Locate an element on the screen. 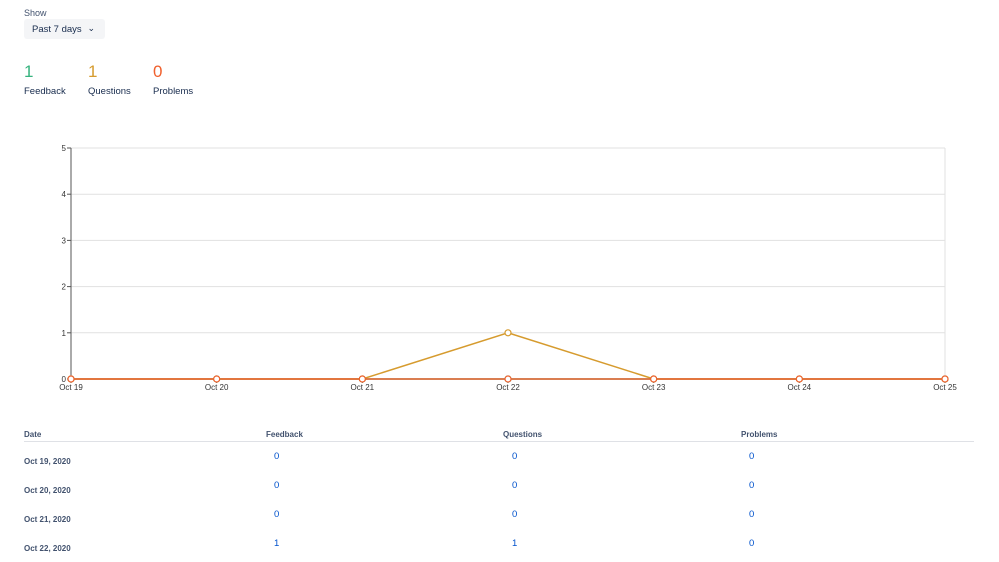  questions-stat: 1 Questions is located at coordinates (109, 79).